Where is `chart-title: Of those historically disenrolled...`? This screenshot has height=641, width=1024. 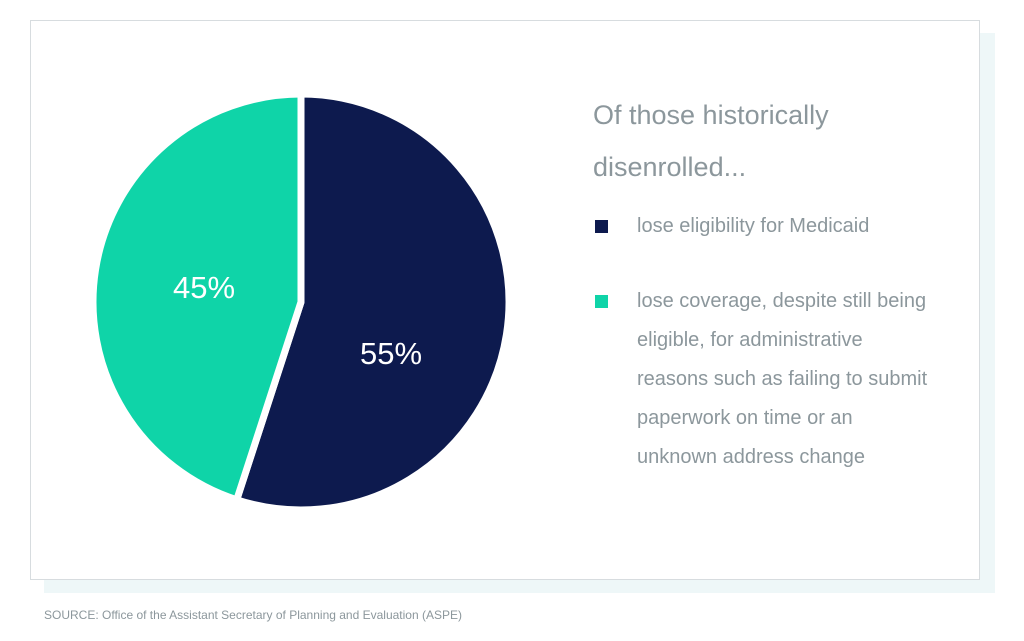 chart-title: Of those historically disenrolled... is located at coordinates (711, 141).